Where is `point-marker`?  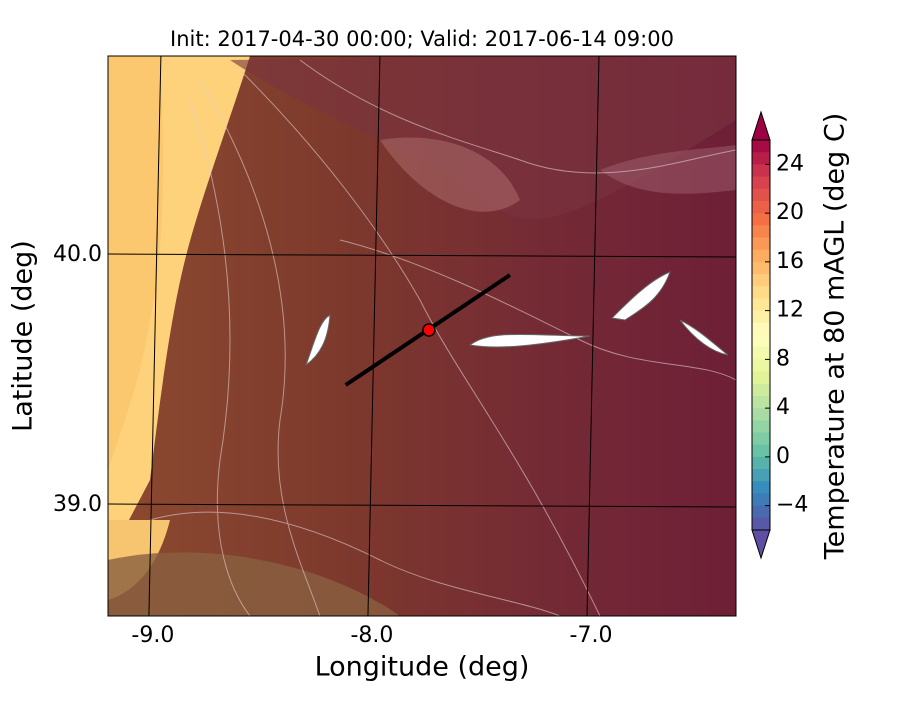
point-marker is located at coordinates (429, 330).